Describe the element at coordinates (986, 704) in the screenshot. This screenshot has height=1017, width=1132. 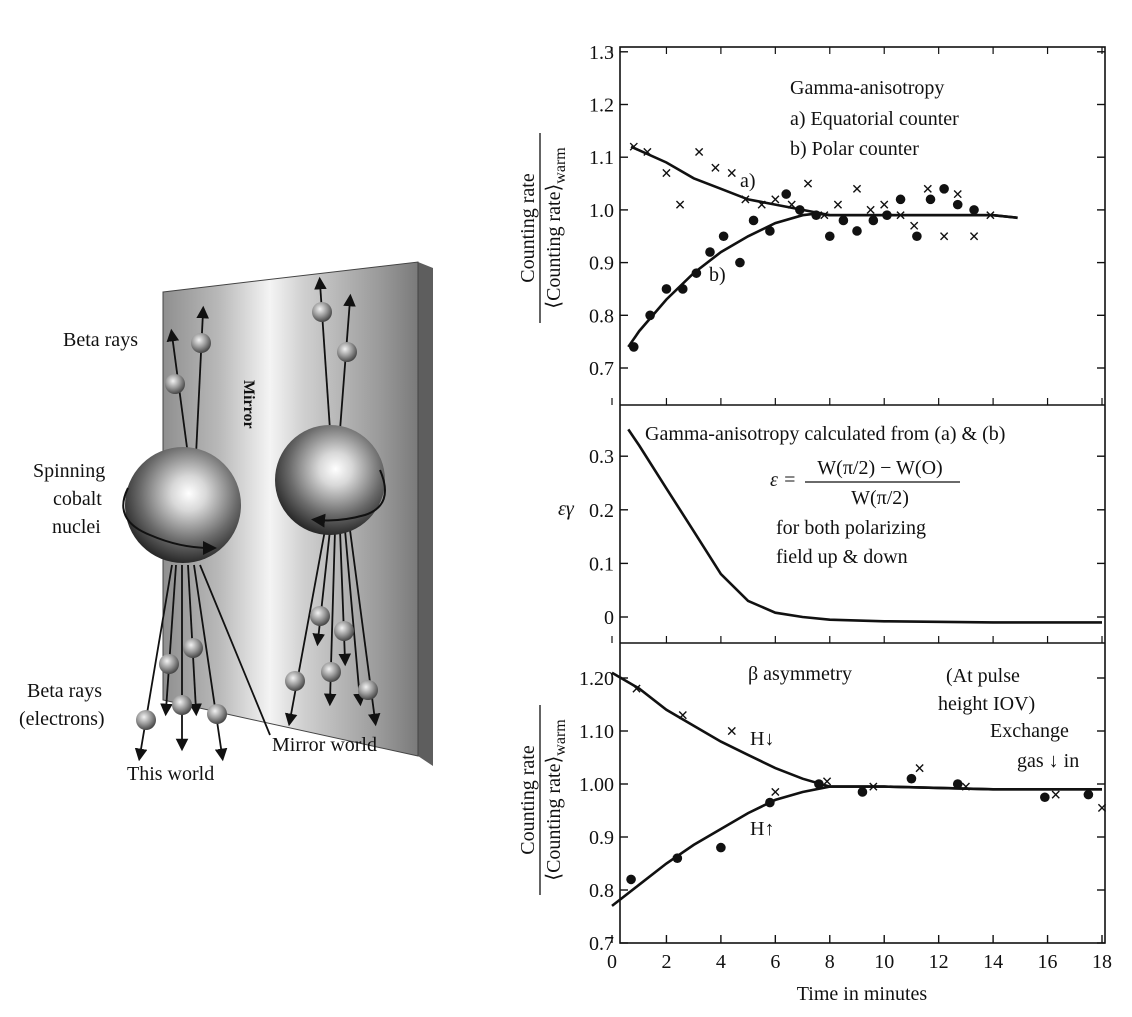
I see `pulse-label-2: height IOV)` at that location.